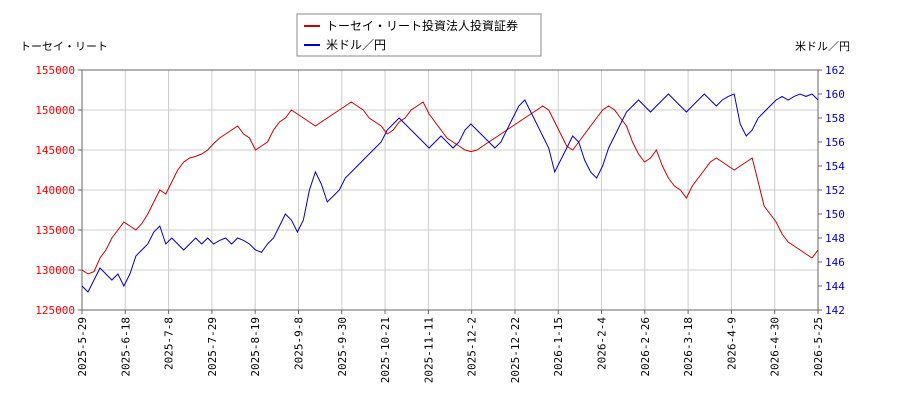  I want to click on right-tick-label-7: 156, so click(835, 142).